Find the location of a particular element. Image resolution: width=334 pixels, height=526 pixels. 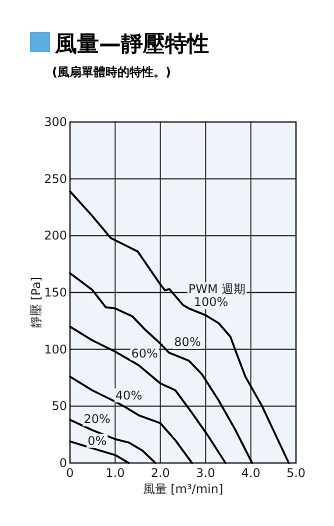

x-axis-title: 風量 [m³/min] is located at coordinates (183, 489).